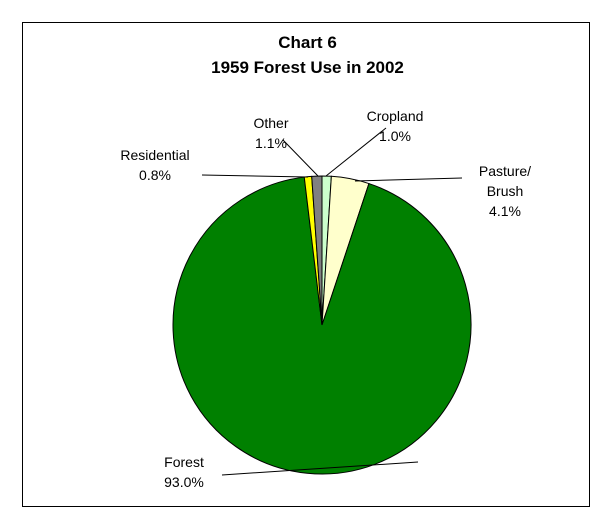 The width and height of the screenshot is (615, 529). Describe the element at coordinates (270, 133) in the screenshot. I see `slice-label: Other 1.1%` at that location.